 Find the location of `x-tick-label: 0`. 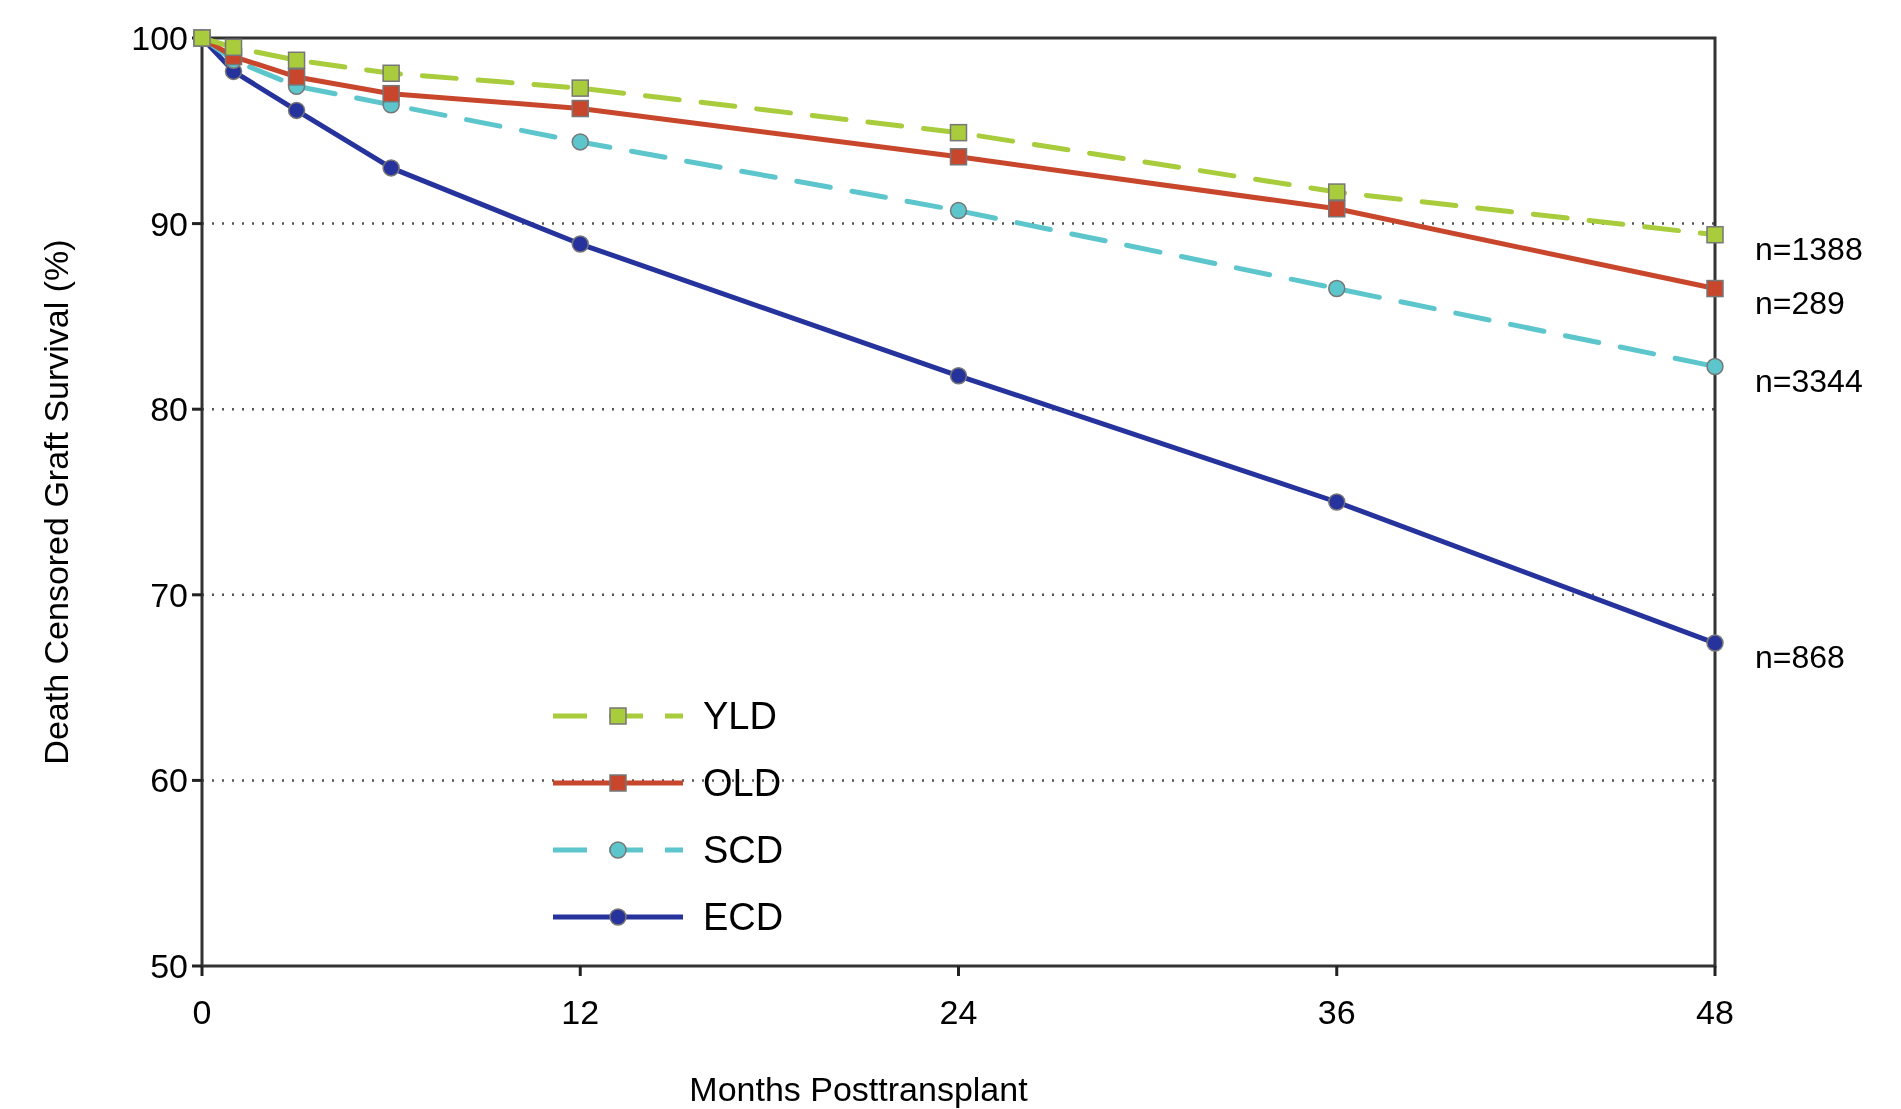

x-tick-label: 0 is located at coordinates (202, 1012).